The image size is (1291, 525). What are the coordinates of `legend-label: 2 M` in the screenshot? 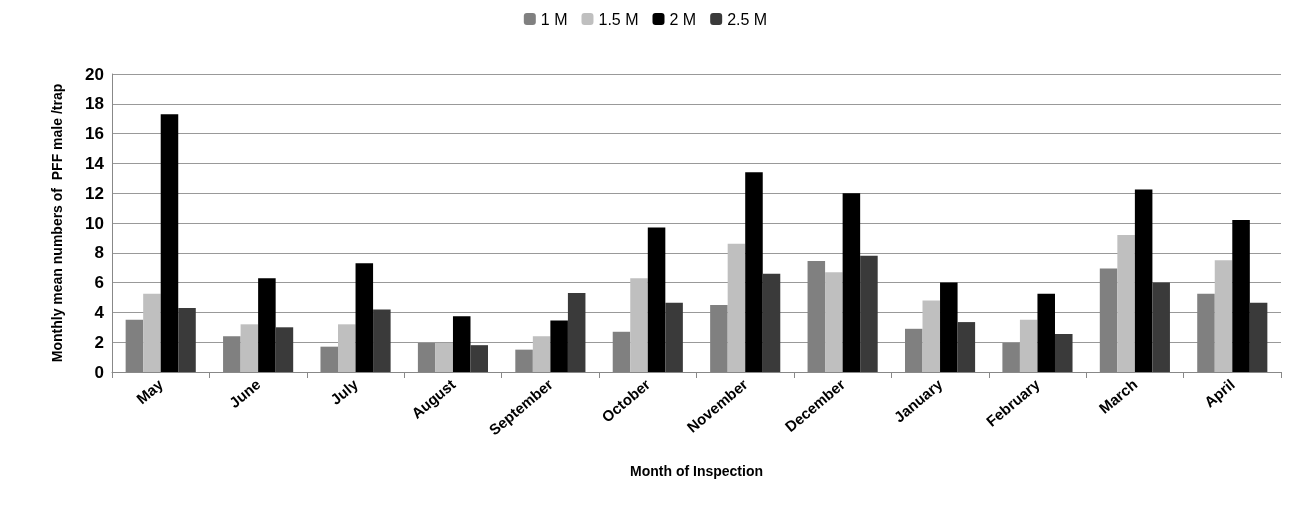 It's located at (683, 19).